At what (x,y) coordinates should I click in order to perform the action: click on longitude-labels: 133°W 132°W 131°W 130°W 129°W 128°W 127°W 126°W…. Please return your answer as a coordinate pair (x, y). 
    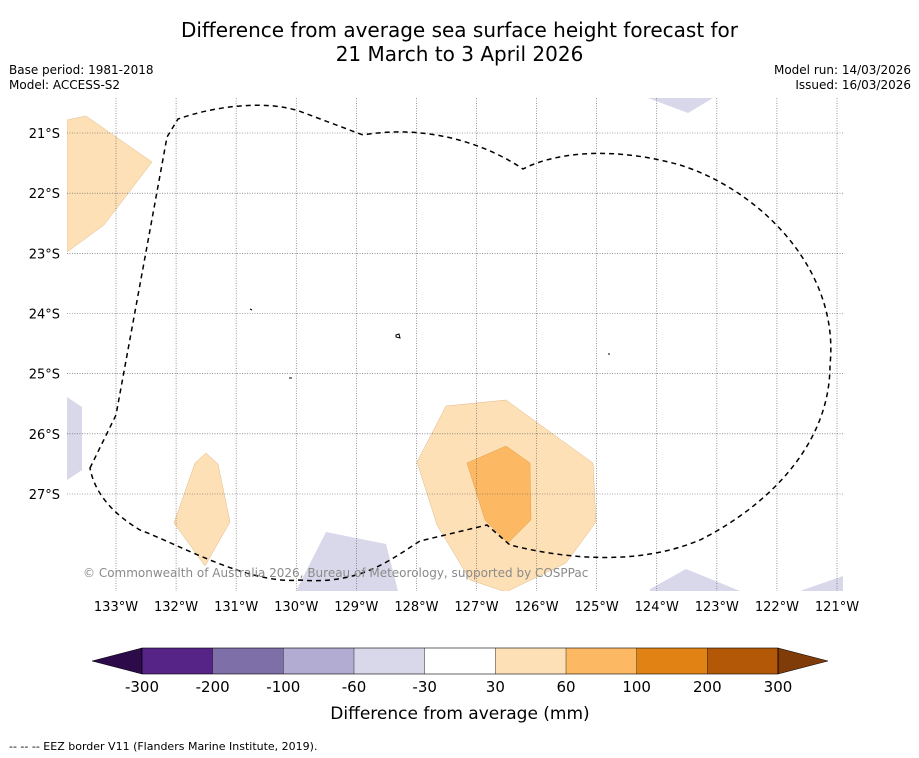
    Looking at the image, I should click on (476, 607).